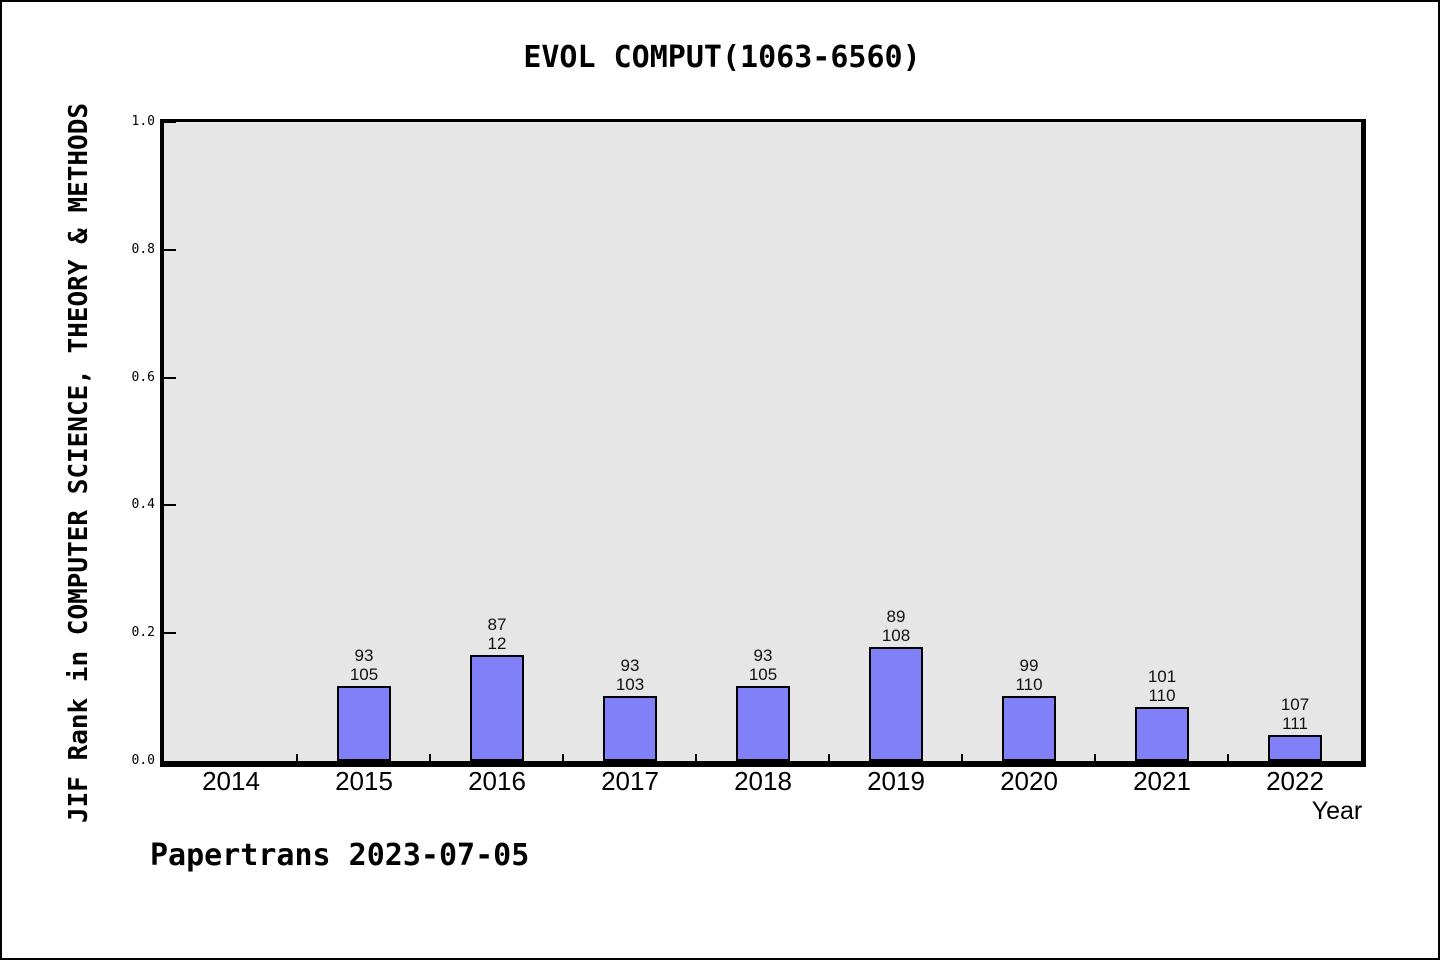  I want to click on bar-2017, so click(630, 728).